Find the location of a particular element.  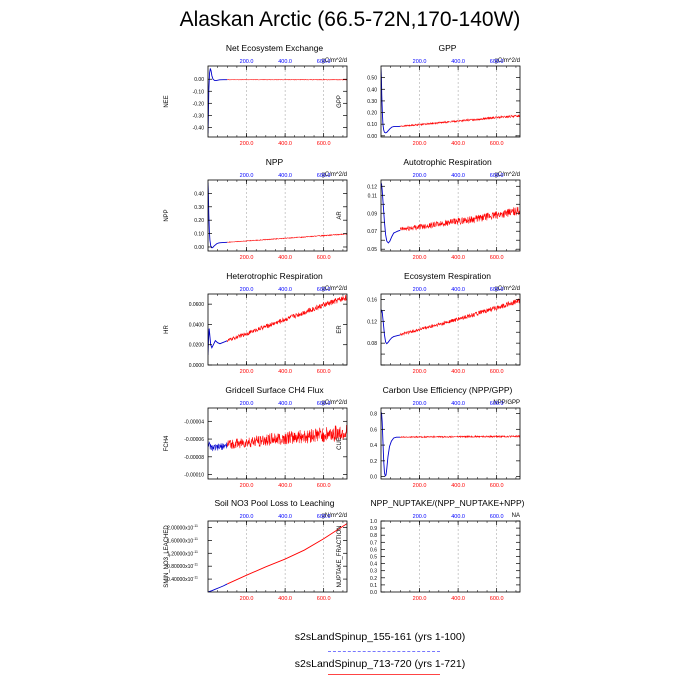

xtoptick-label-3-2: 600.0 is located at coordinates (497, 176).